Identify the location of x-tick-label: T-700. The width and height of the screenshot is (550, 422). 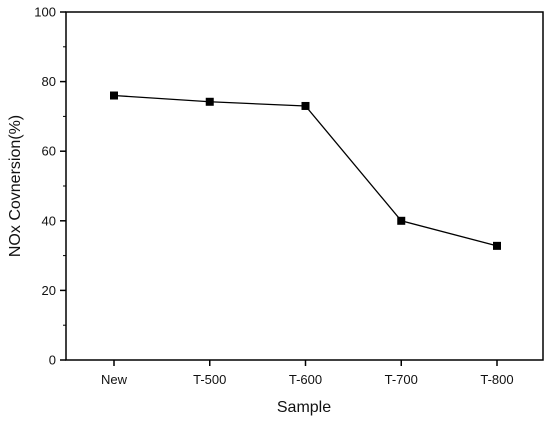
(401, 379).